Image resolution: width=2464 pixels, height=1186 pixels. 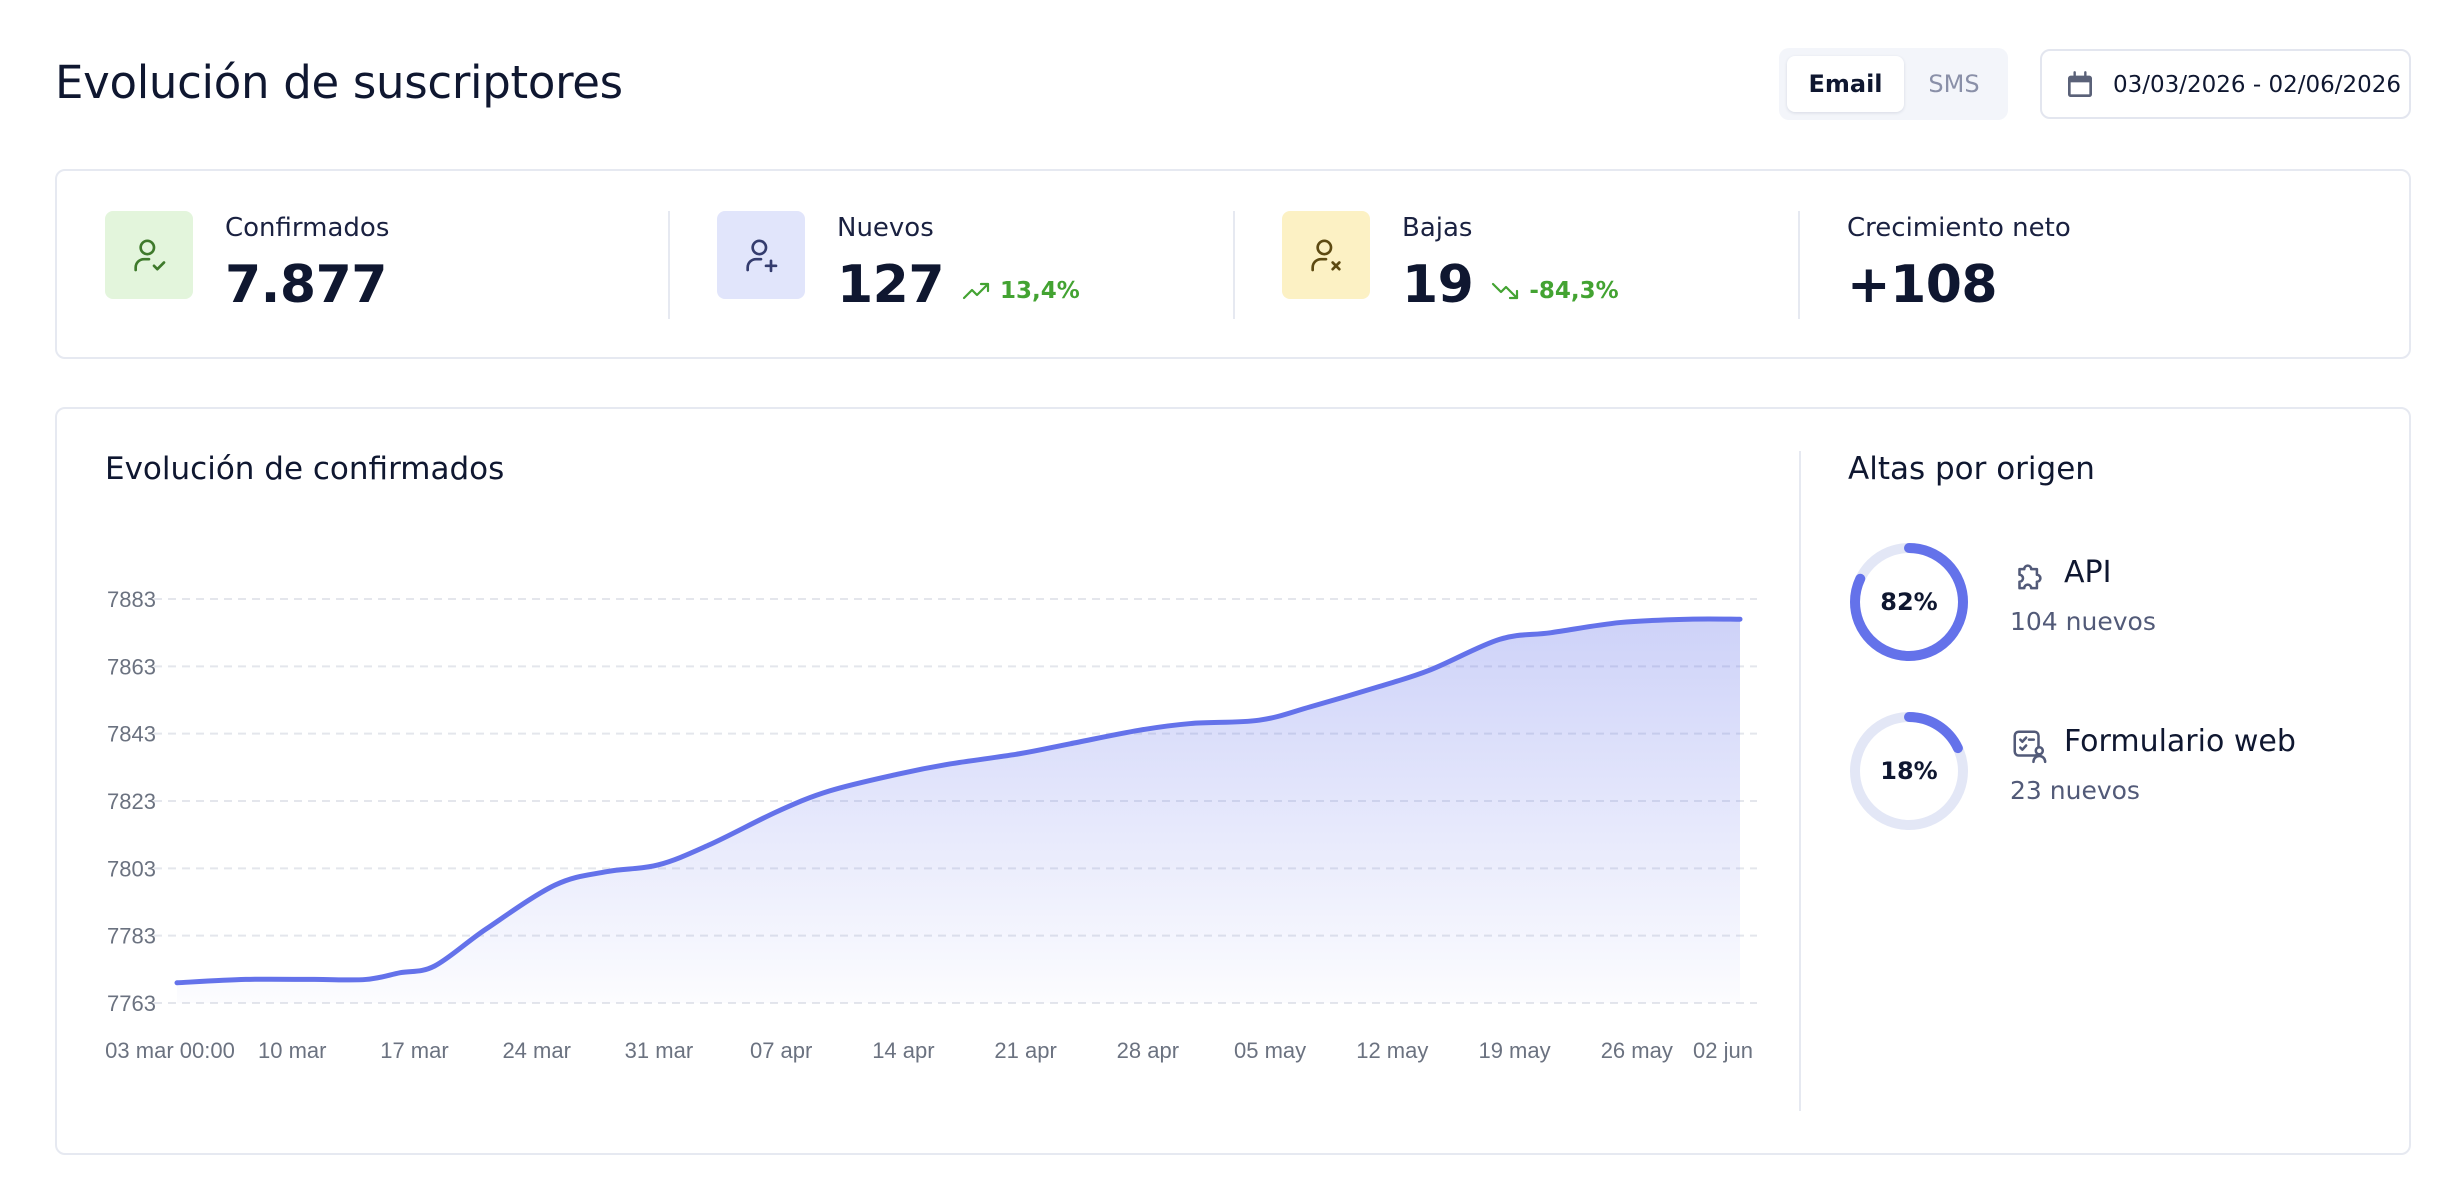 I want to click on stat-label: Bajas, so click(x=1437, y=228).